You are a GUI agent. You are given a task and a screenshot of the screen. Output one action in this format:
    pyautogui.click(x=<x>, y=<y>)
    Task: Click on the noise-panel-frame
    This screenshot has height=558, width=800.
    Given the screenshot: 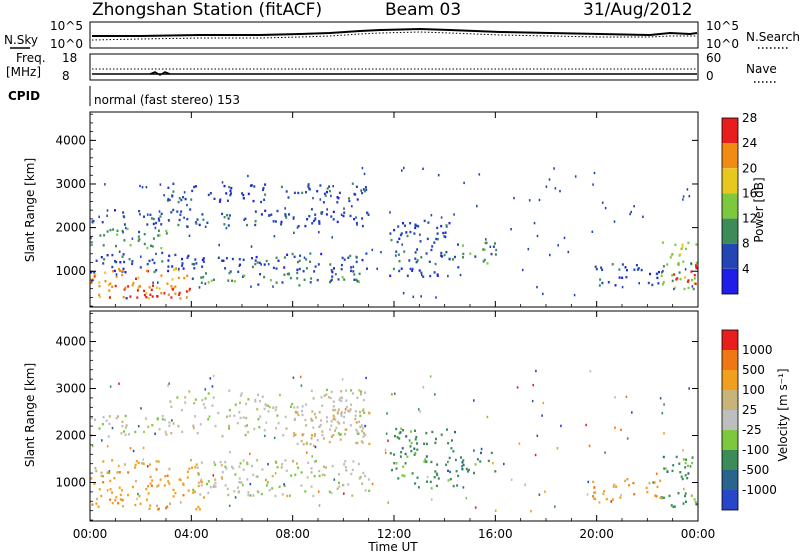 What is the action you would take?
    pyautogui.click(x=394, y=35)
    